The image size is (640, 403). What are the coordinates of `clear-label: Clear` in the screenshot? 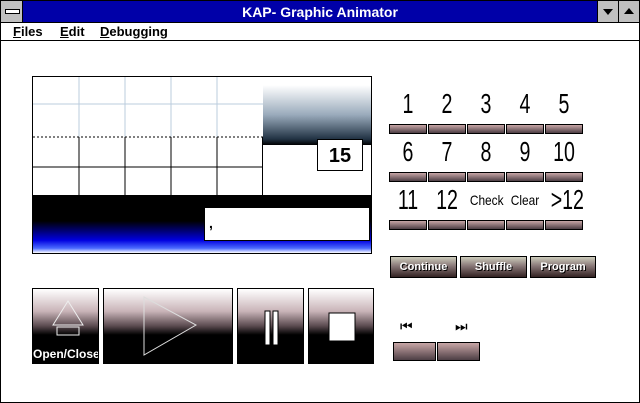 It's located at (525, 200).